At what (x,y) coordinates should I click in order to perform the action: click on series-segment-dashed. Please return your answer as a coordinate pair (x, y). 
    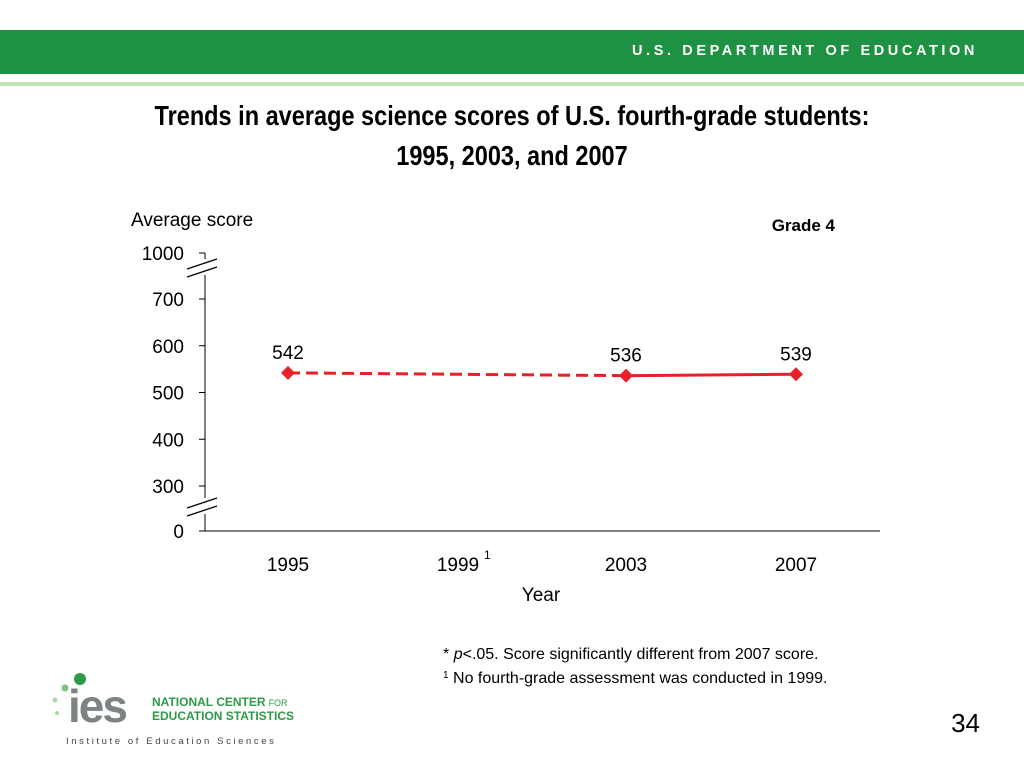
    Looking at the image, I should click on (457, 374).